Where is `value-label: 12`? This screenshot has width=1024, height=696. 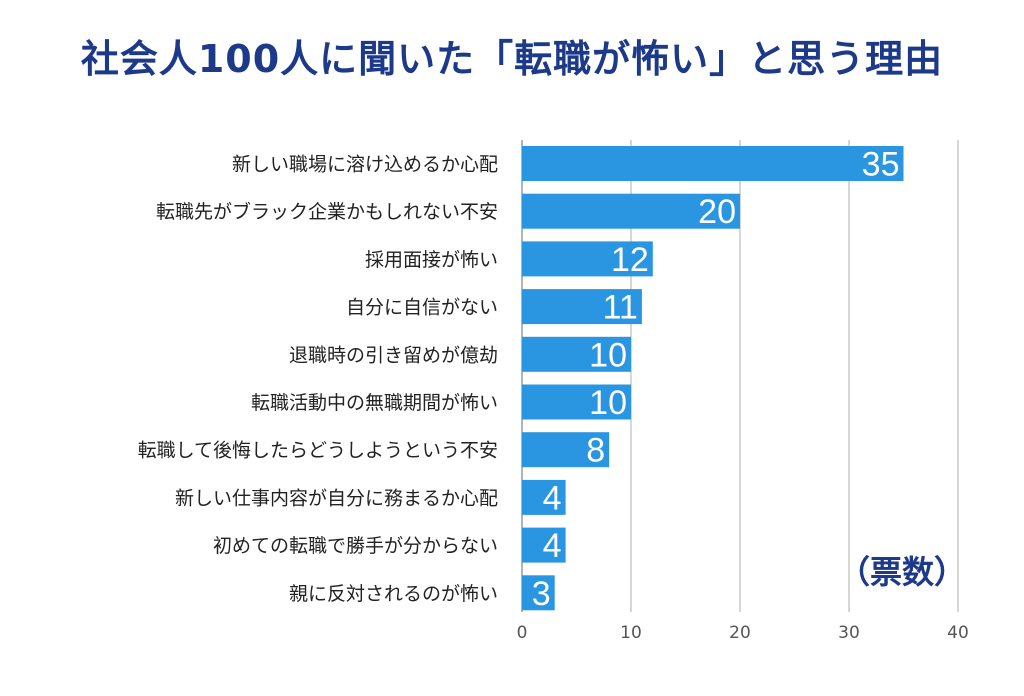 value-label: 12 is located at coordinates (630, 260).